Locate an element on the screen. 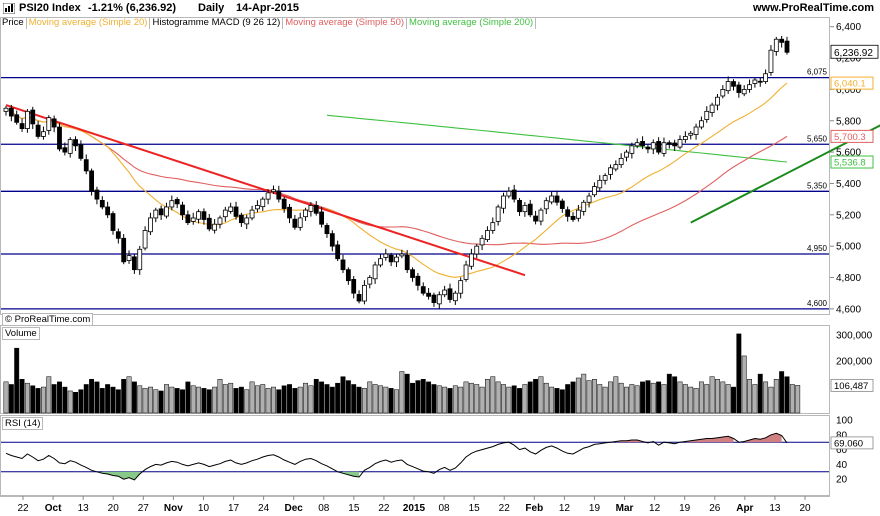  volume-last-tag is located at coordinates (852, 385).